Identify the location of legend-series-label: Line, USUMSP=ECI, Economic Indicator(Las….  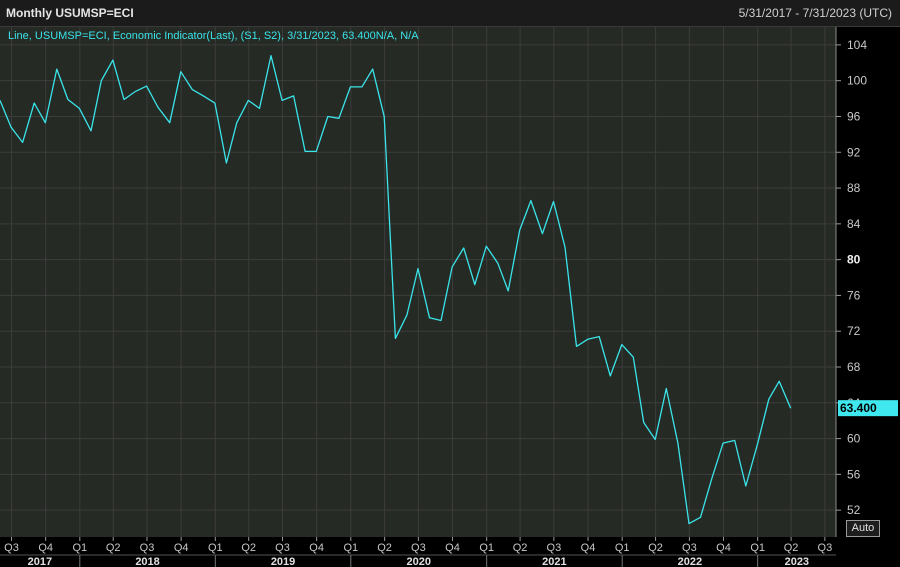
(213, 36).